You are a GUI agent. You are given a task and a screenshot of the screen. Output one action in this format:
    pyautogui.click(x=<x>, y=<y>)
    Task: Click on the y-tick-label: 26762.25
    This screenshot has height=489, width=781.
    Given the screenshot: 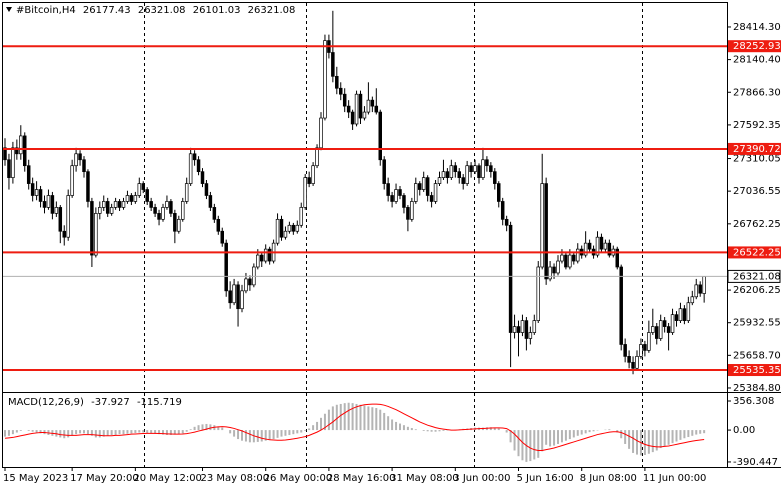 What is the action you would take?
    pyautogui.click(x=757, y=224)
    